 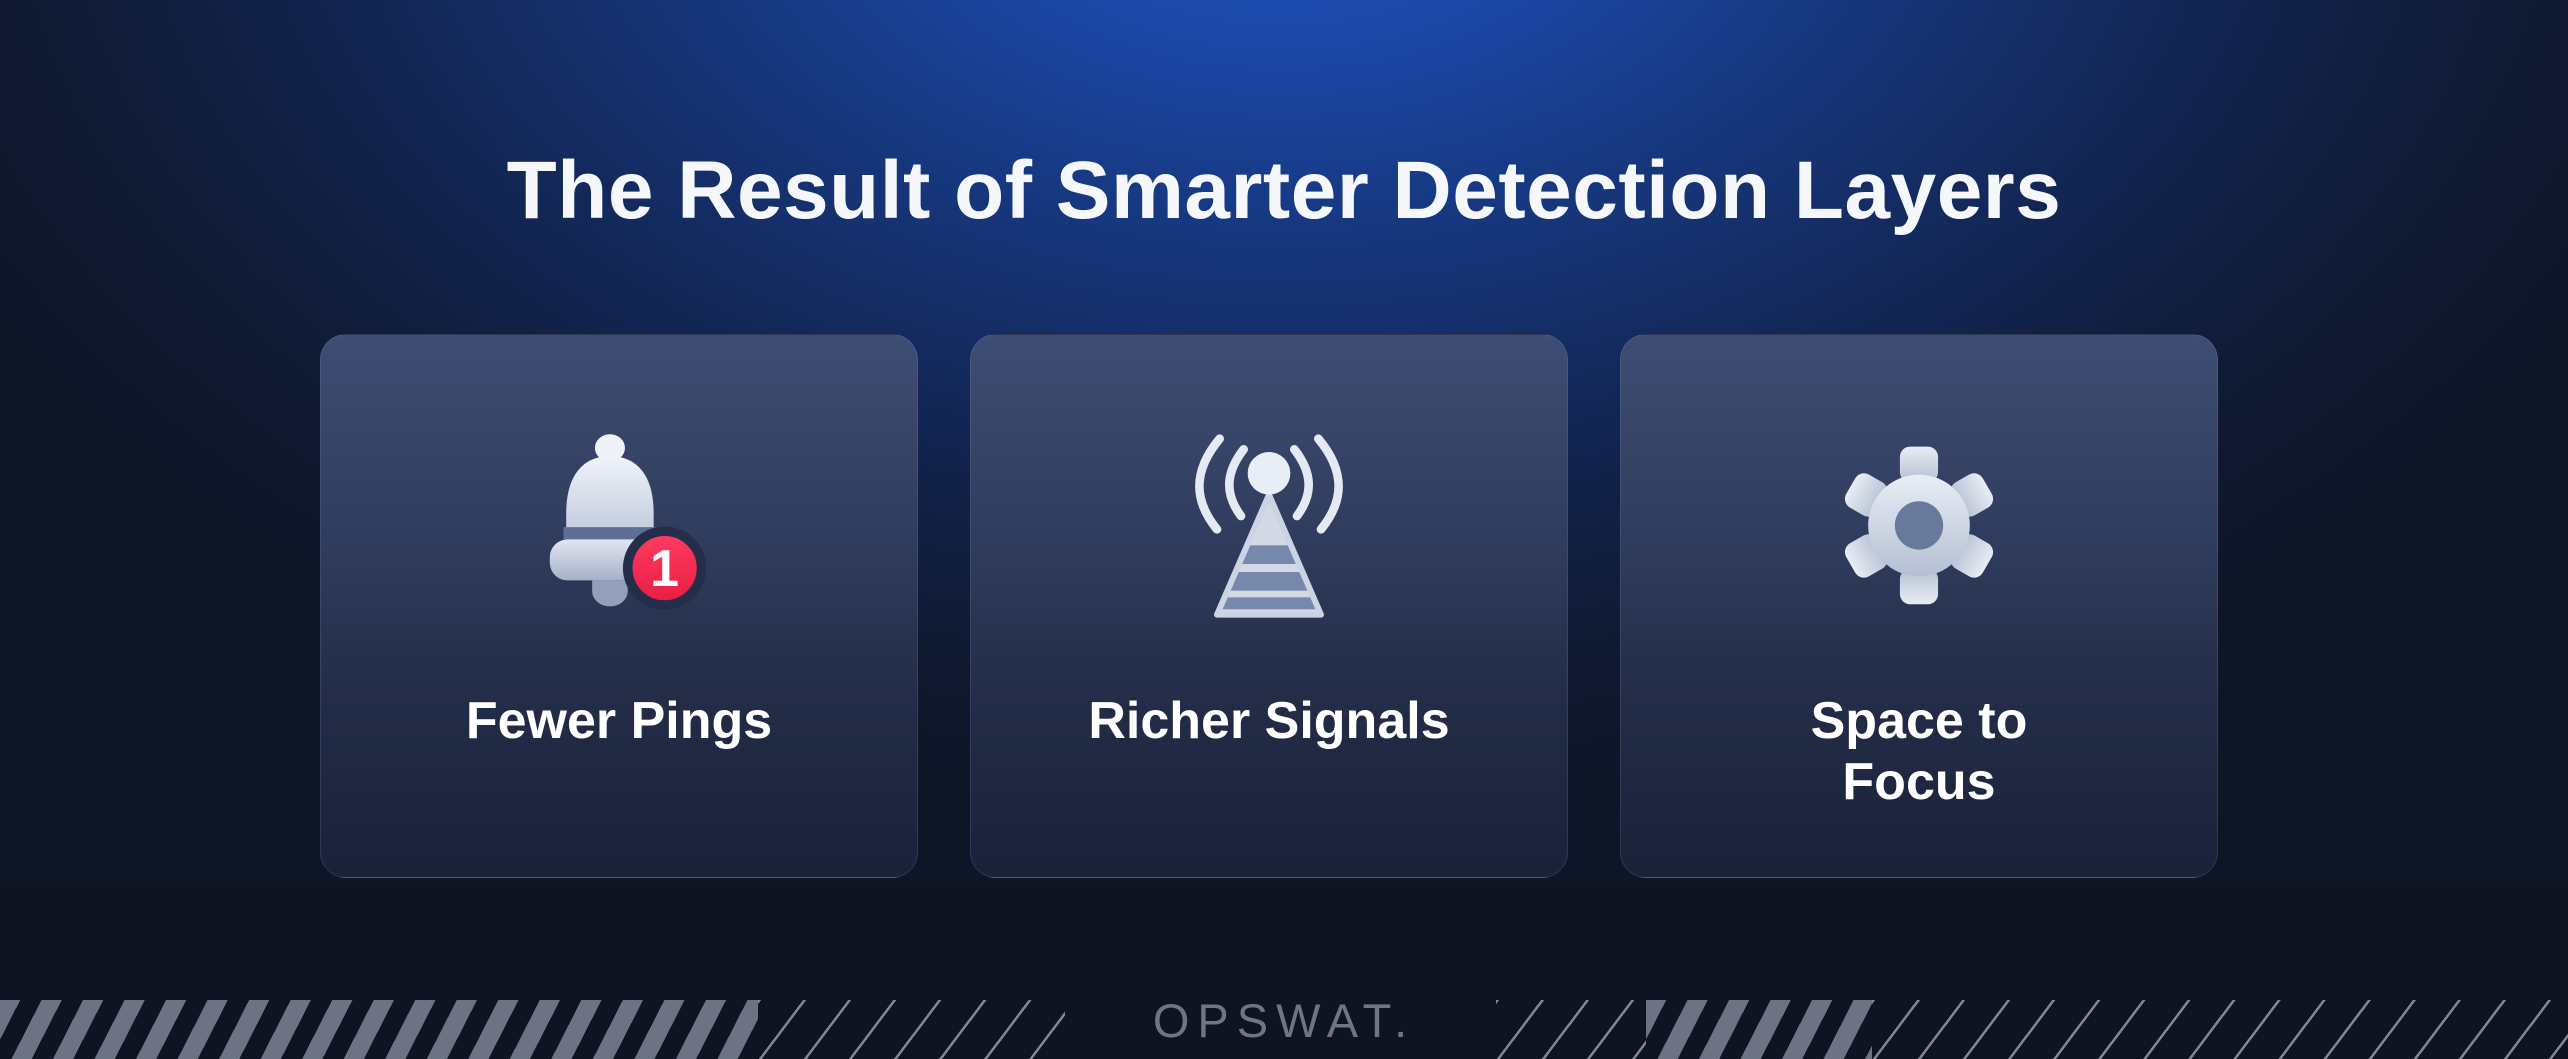 I want to click on gear-icon, so click(x=1919, y=528).